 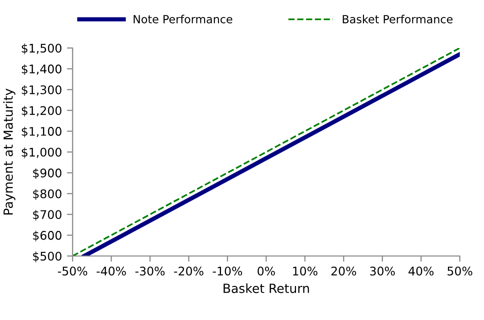 I want to click on x-tick-label: -10%, so click(x=227, y=271).